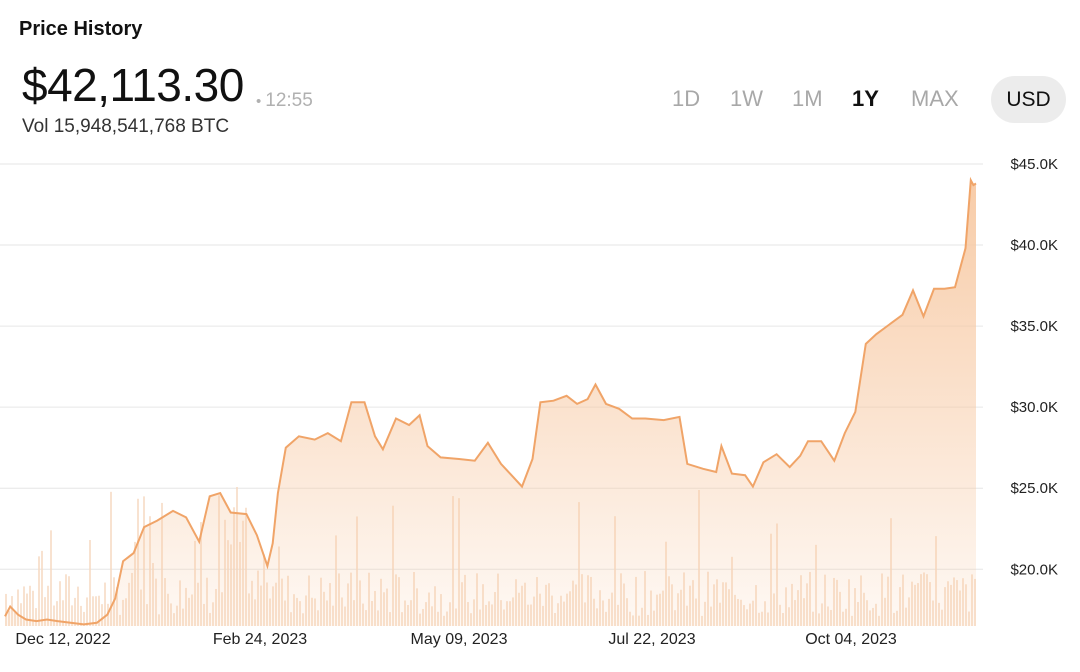  I want to click on range-1w-button: 1W, so click(746, 98).